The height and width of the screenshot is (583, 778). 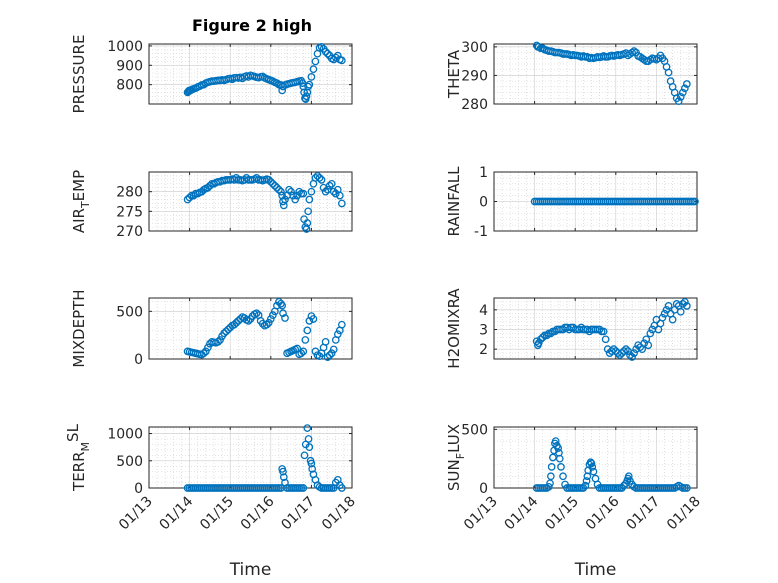 I want to click on y-tick-label: 500, so click(x=474, y=430).